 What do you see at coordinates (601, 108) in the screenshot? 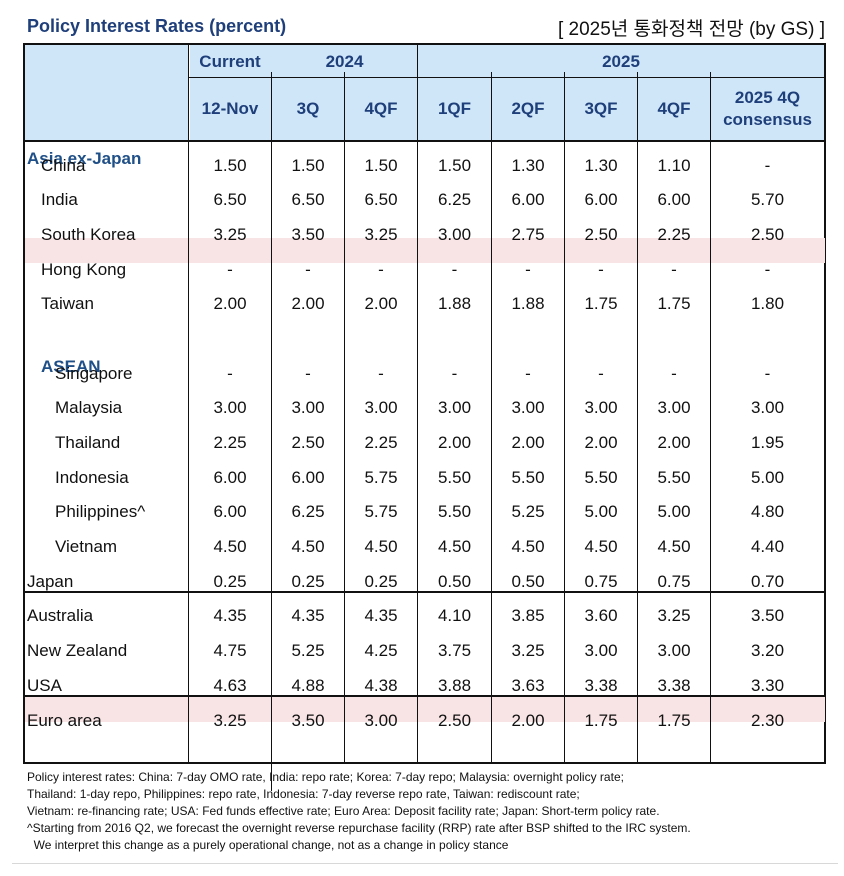
I see `col-header-3qf: 3QF` at bounding box center [601, 108].